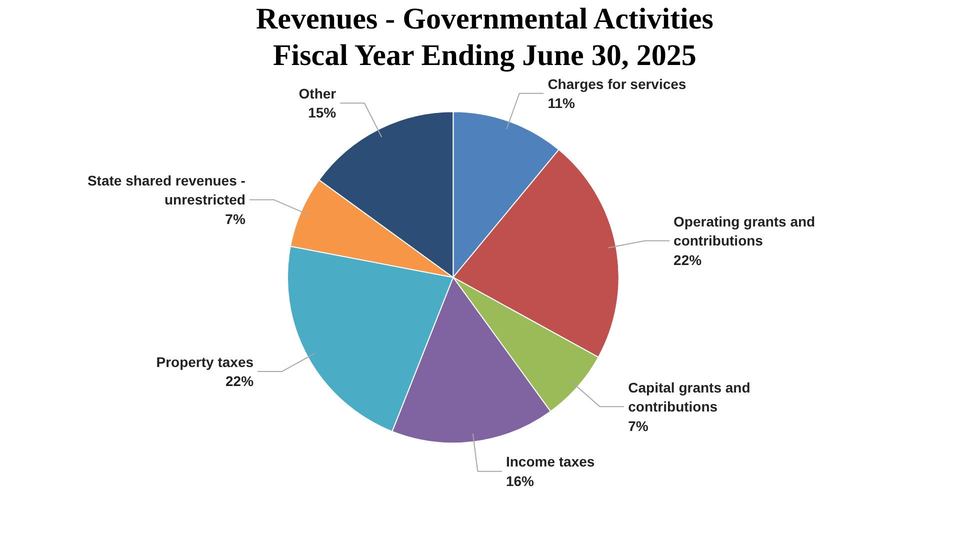 Image resolution: width=970 pixels, height=533 pixels. What do you see at coordinates (745, 231) in the screenshot?
I see `slice-label: Operating grants and contributions` at bounding box center [745, 231].